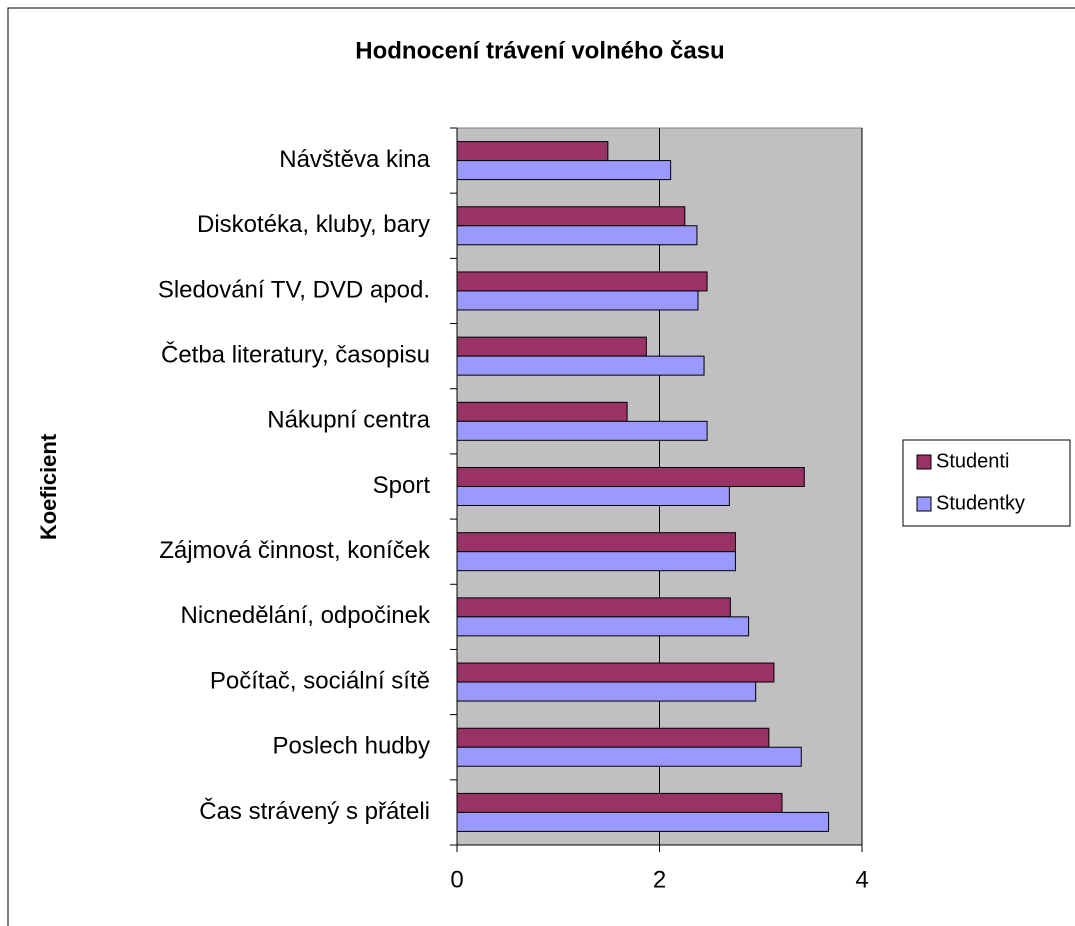 The height and width of the screenshot is (926, 1075). What do you see at coordinates (456, 879) in the screenshot?
I see `x-tick-label: 0` at bounding box center [456, 879].